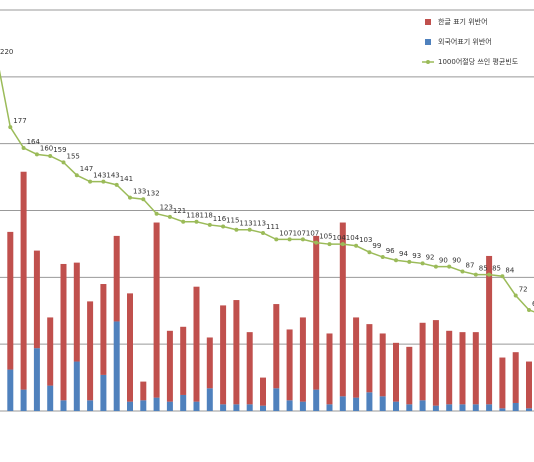  What do you see at coordinates (232, 221) in the screenshot?
I see `data-label: 115` at bounding box center [232, 221].